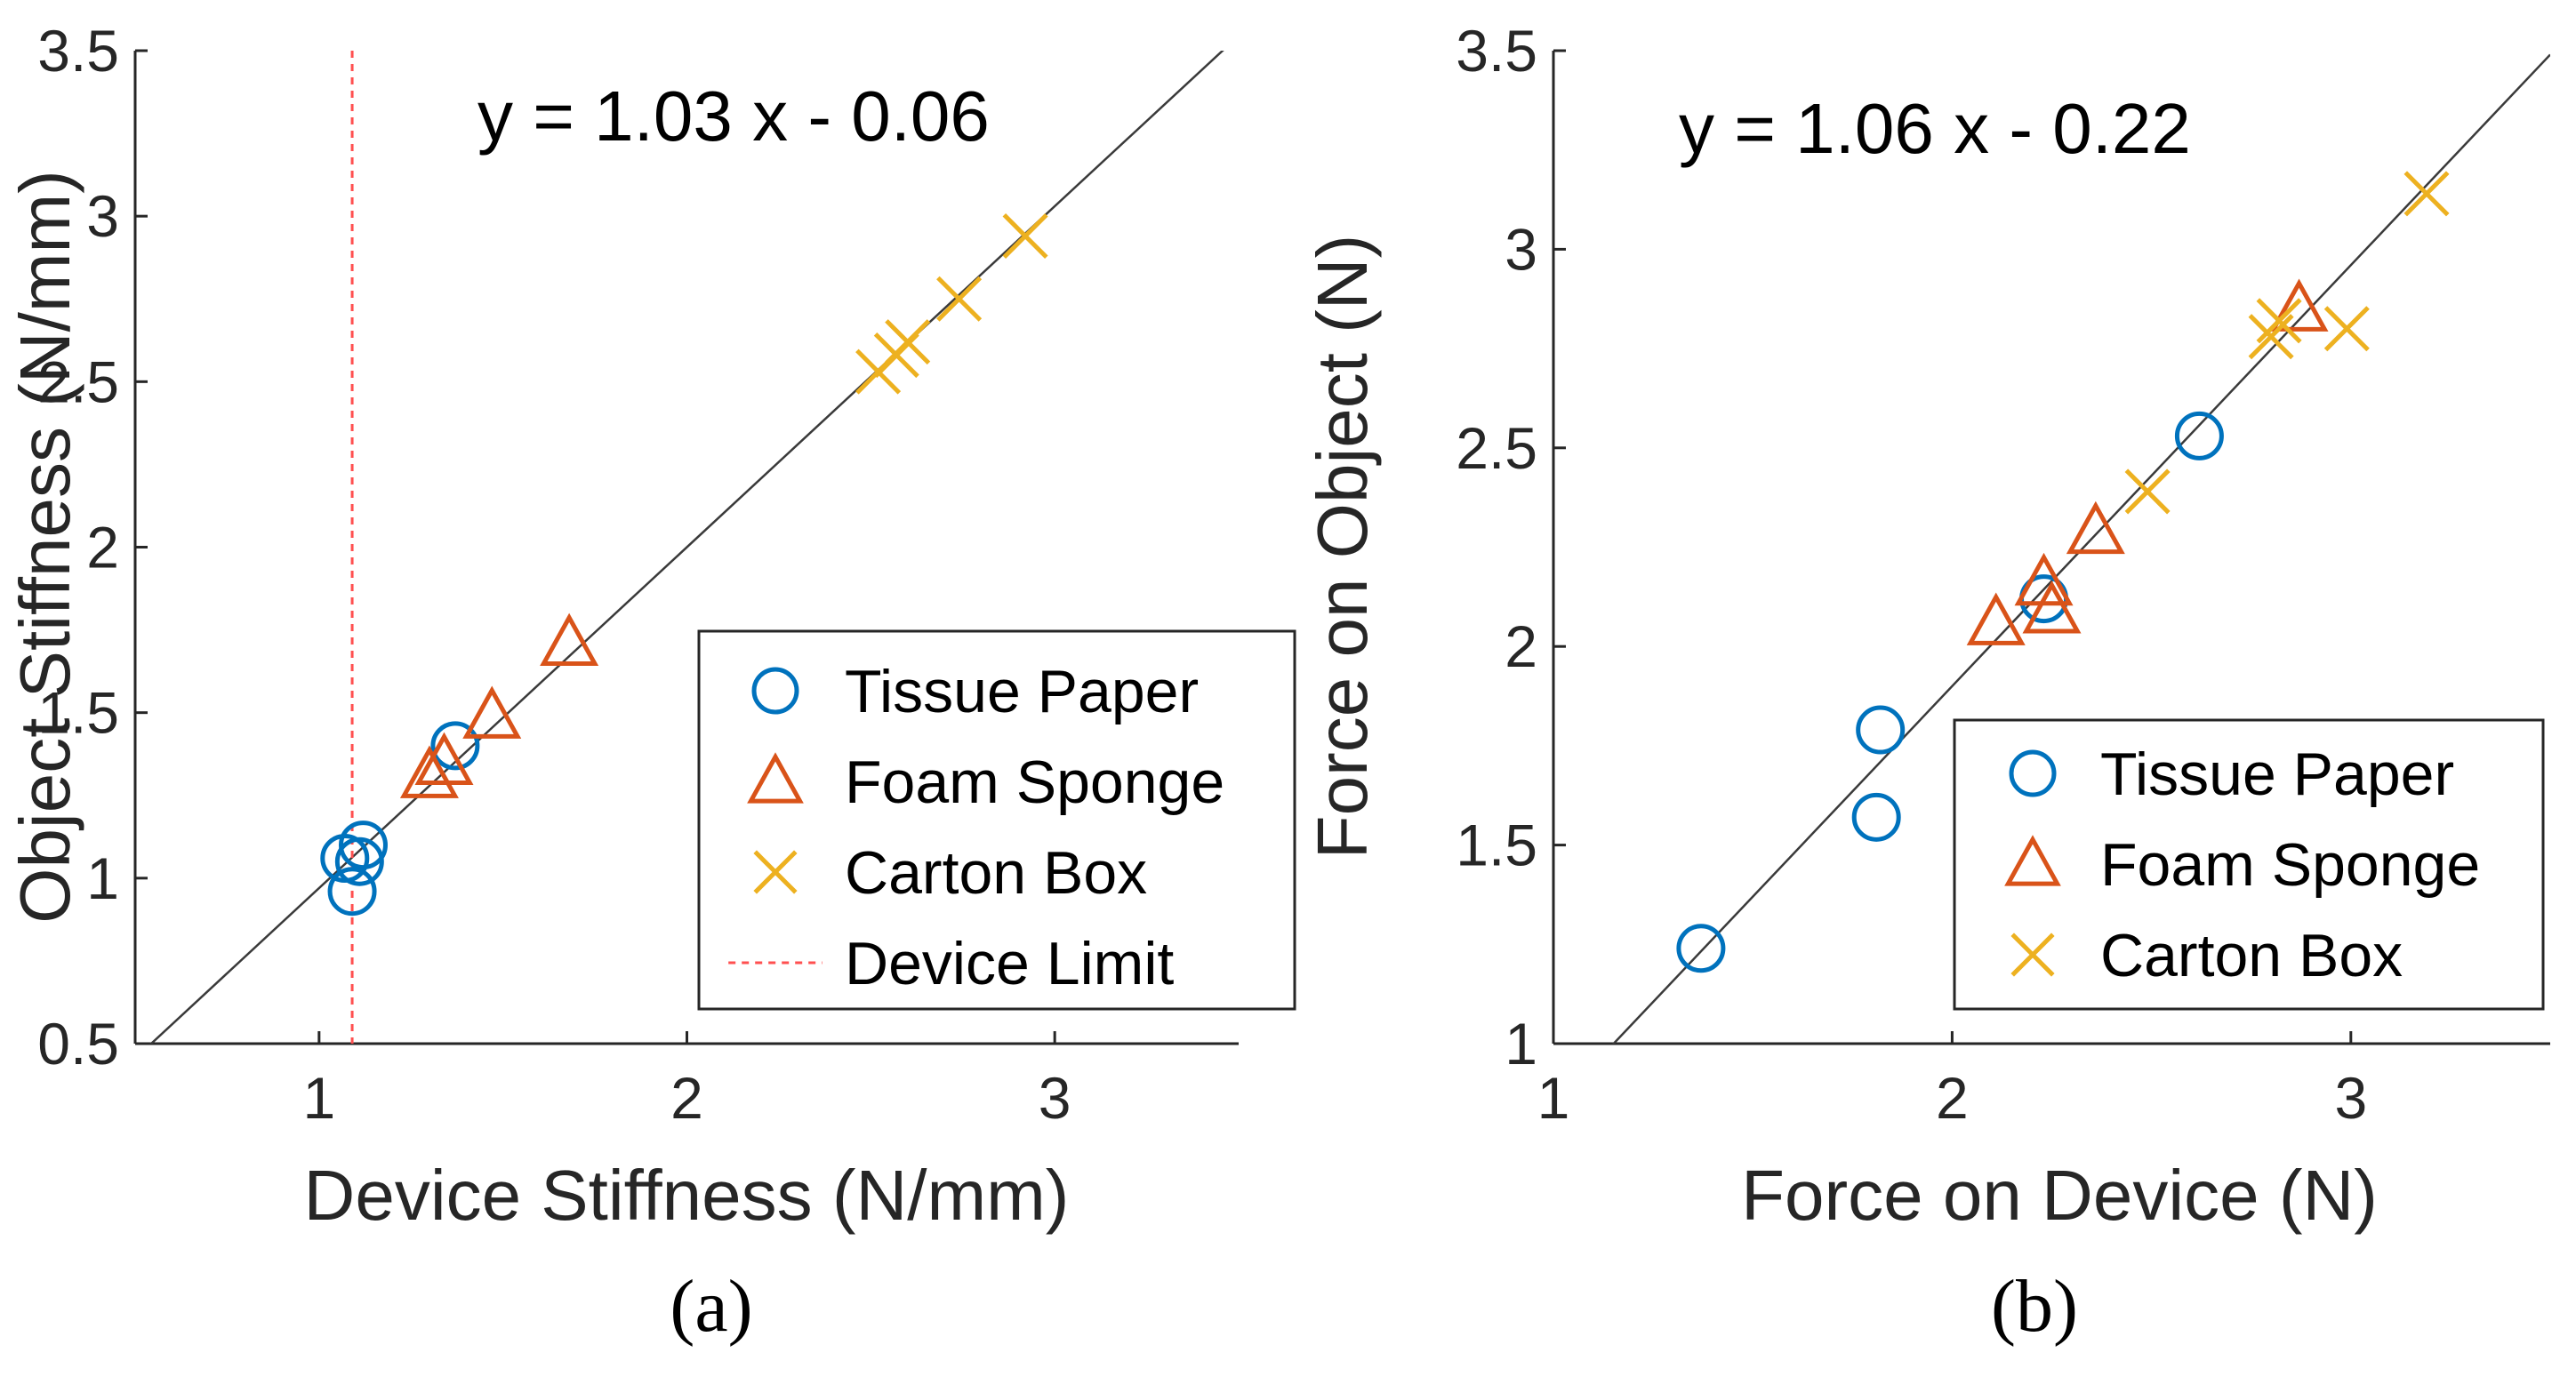 This screenshot has height=1385, width=2576. Describe the element at coordinates (44, 547) in the screenshot. I see `panel-a-y-axis-label: Object Stiffness (N/mm)` at that location.